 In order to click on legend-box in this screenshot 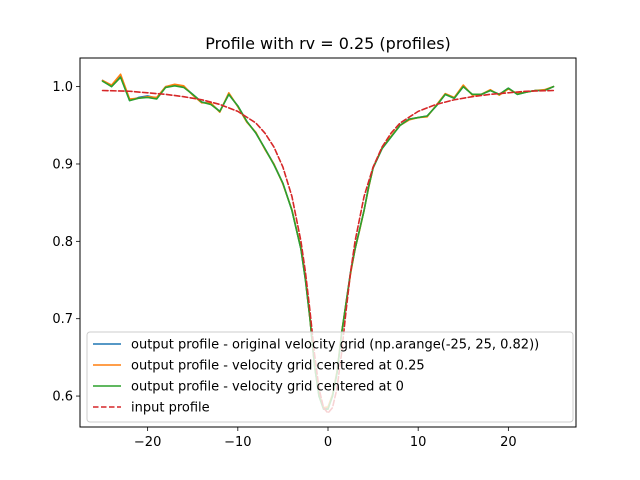, I will do `click(330, 377)`.